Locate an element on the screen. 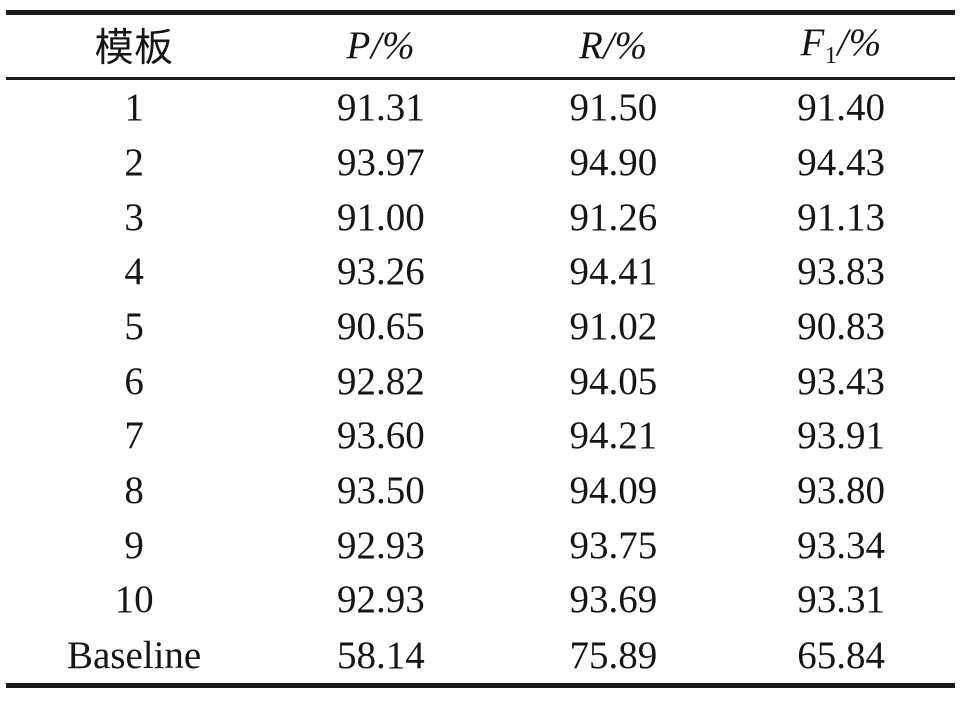 This screenshot has width=961, height=706. f1-subscript-label: 1 is located at coordinates (831, 56).